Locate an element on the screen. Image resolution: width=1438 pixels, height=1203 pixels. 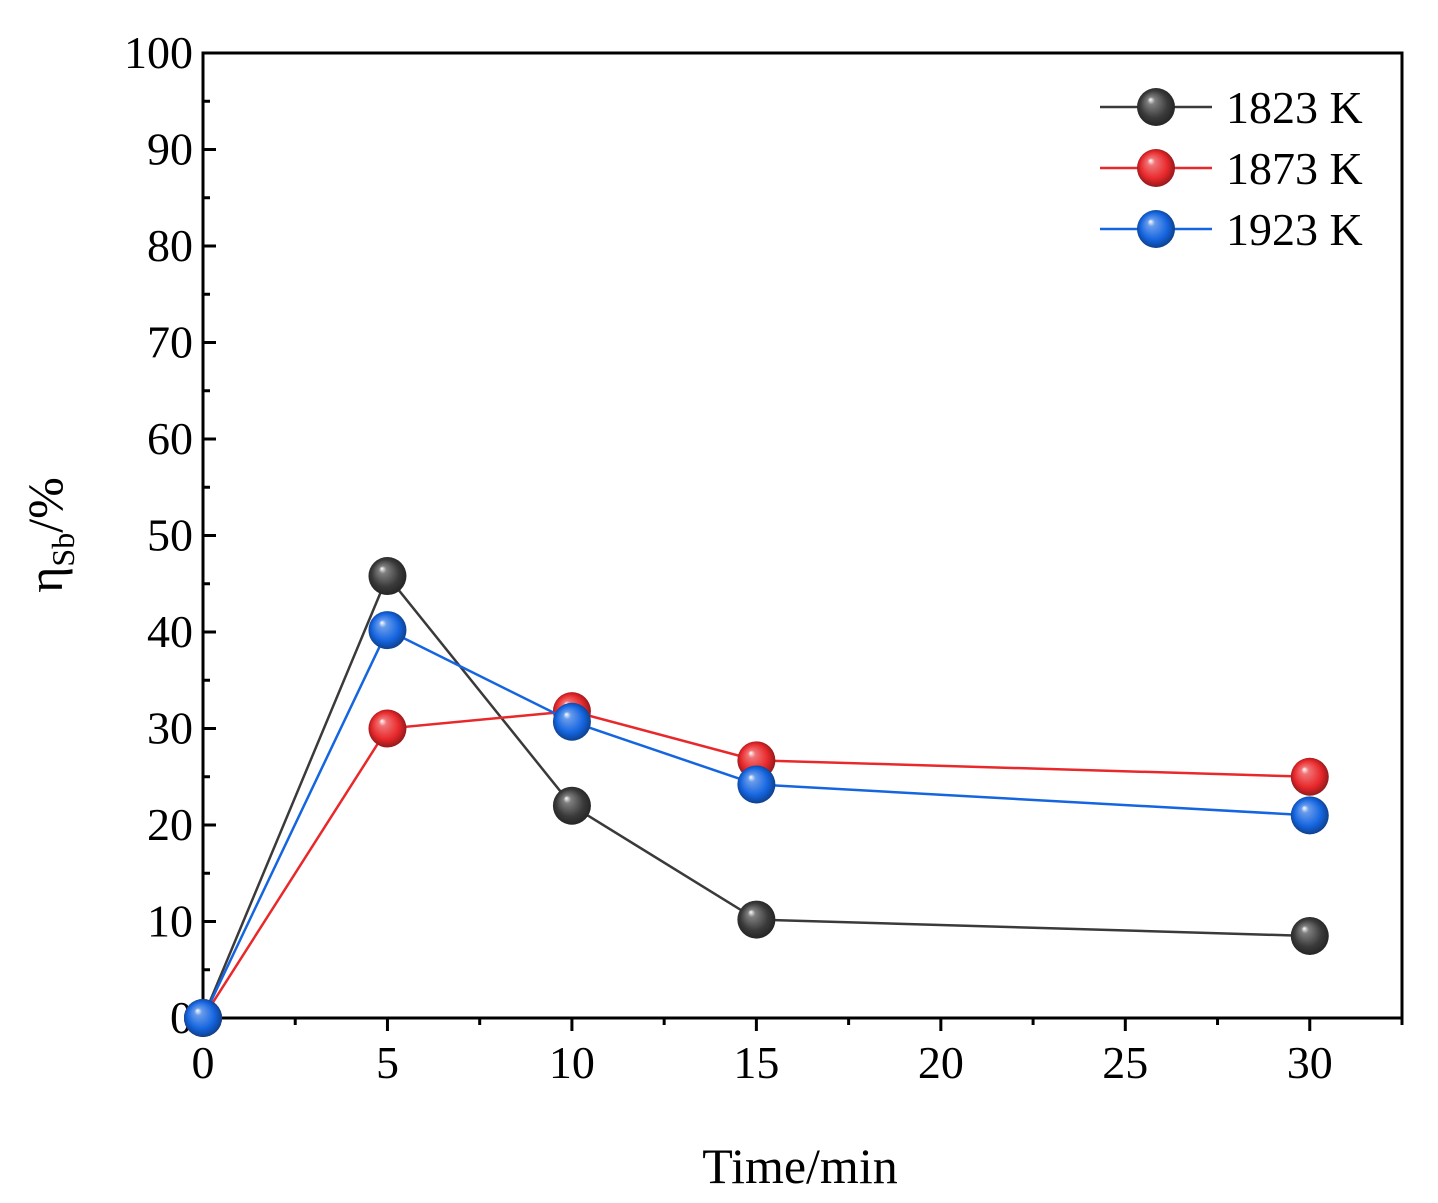
legend: 1823 K 1873 K 1923 K is located at coordinates (1231, 168).